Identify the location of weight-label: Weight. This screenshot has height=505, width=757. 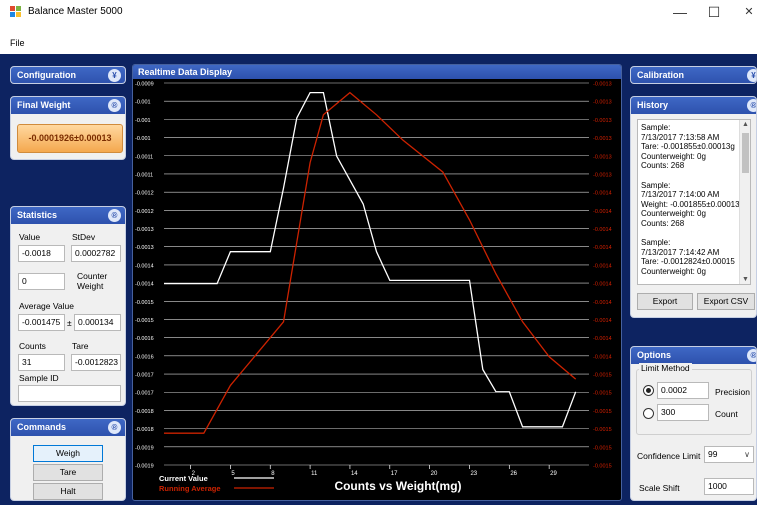
(90, 286).